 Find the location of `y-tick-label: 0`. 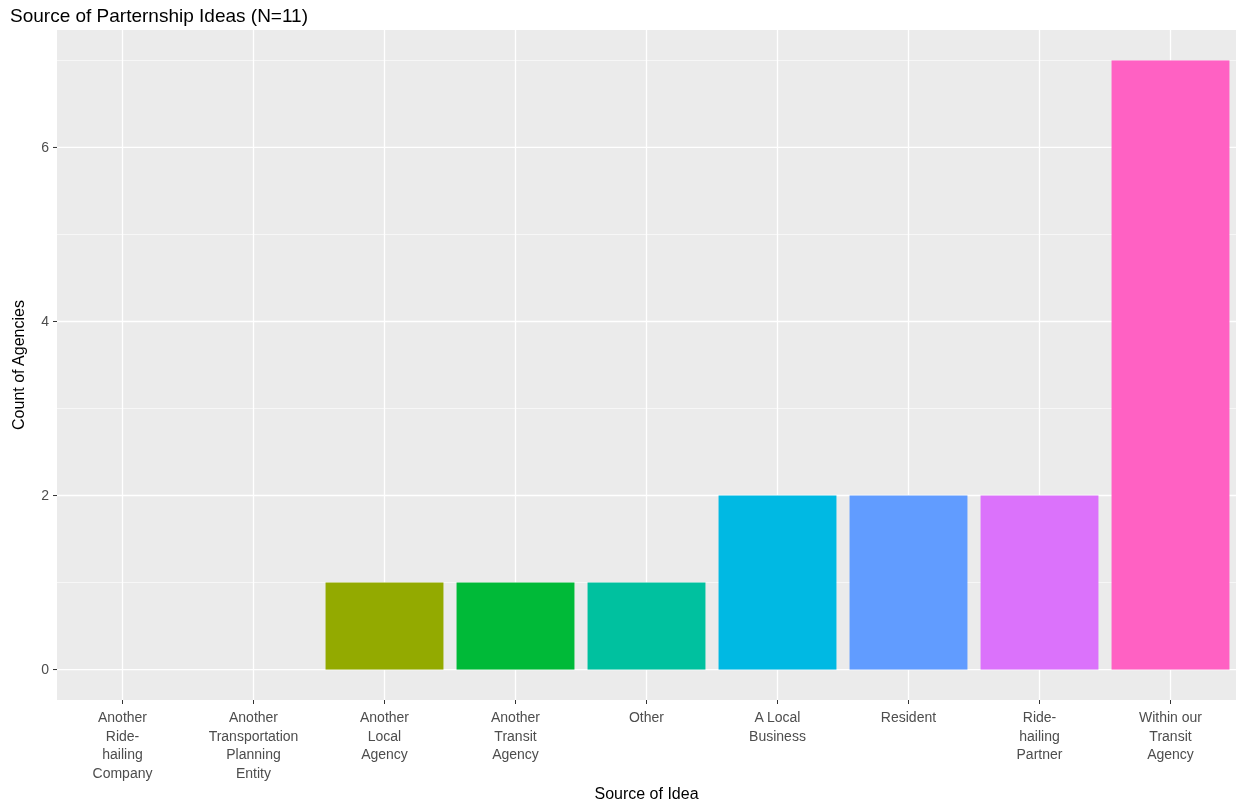

y-tick-label: 0 is located at coordinates (45, 669).